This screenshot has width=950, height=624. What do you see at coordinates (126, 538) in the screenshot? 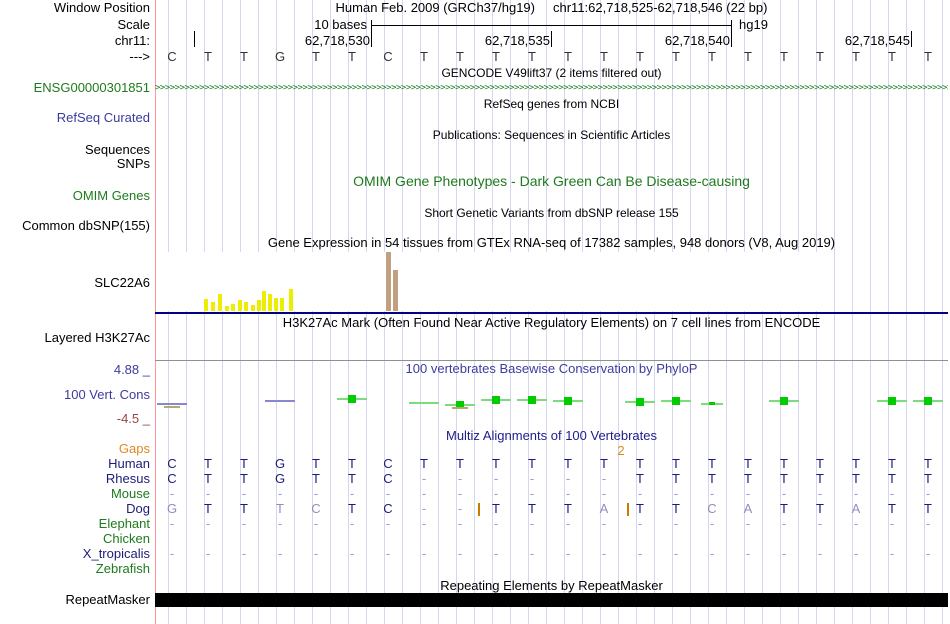
I see `left-label-species-chicken: Chicken` at bounding box center [126, 538].